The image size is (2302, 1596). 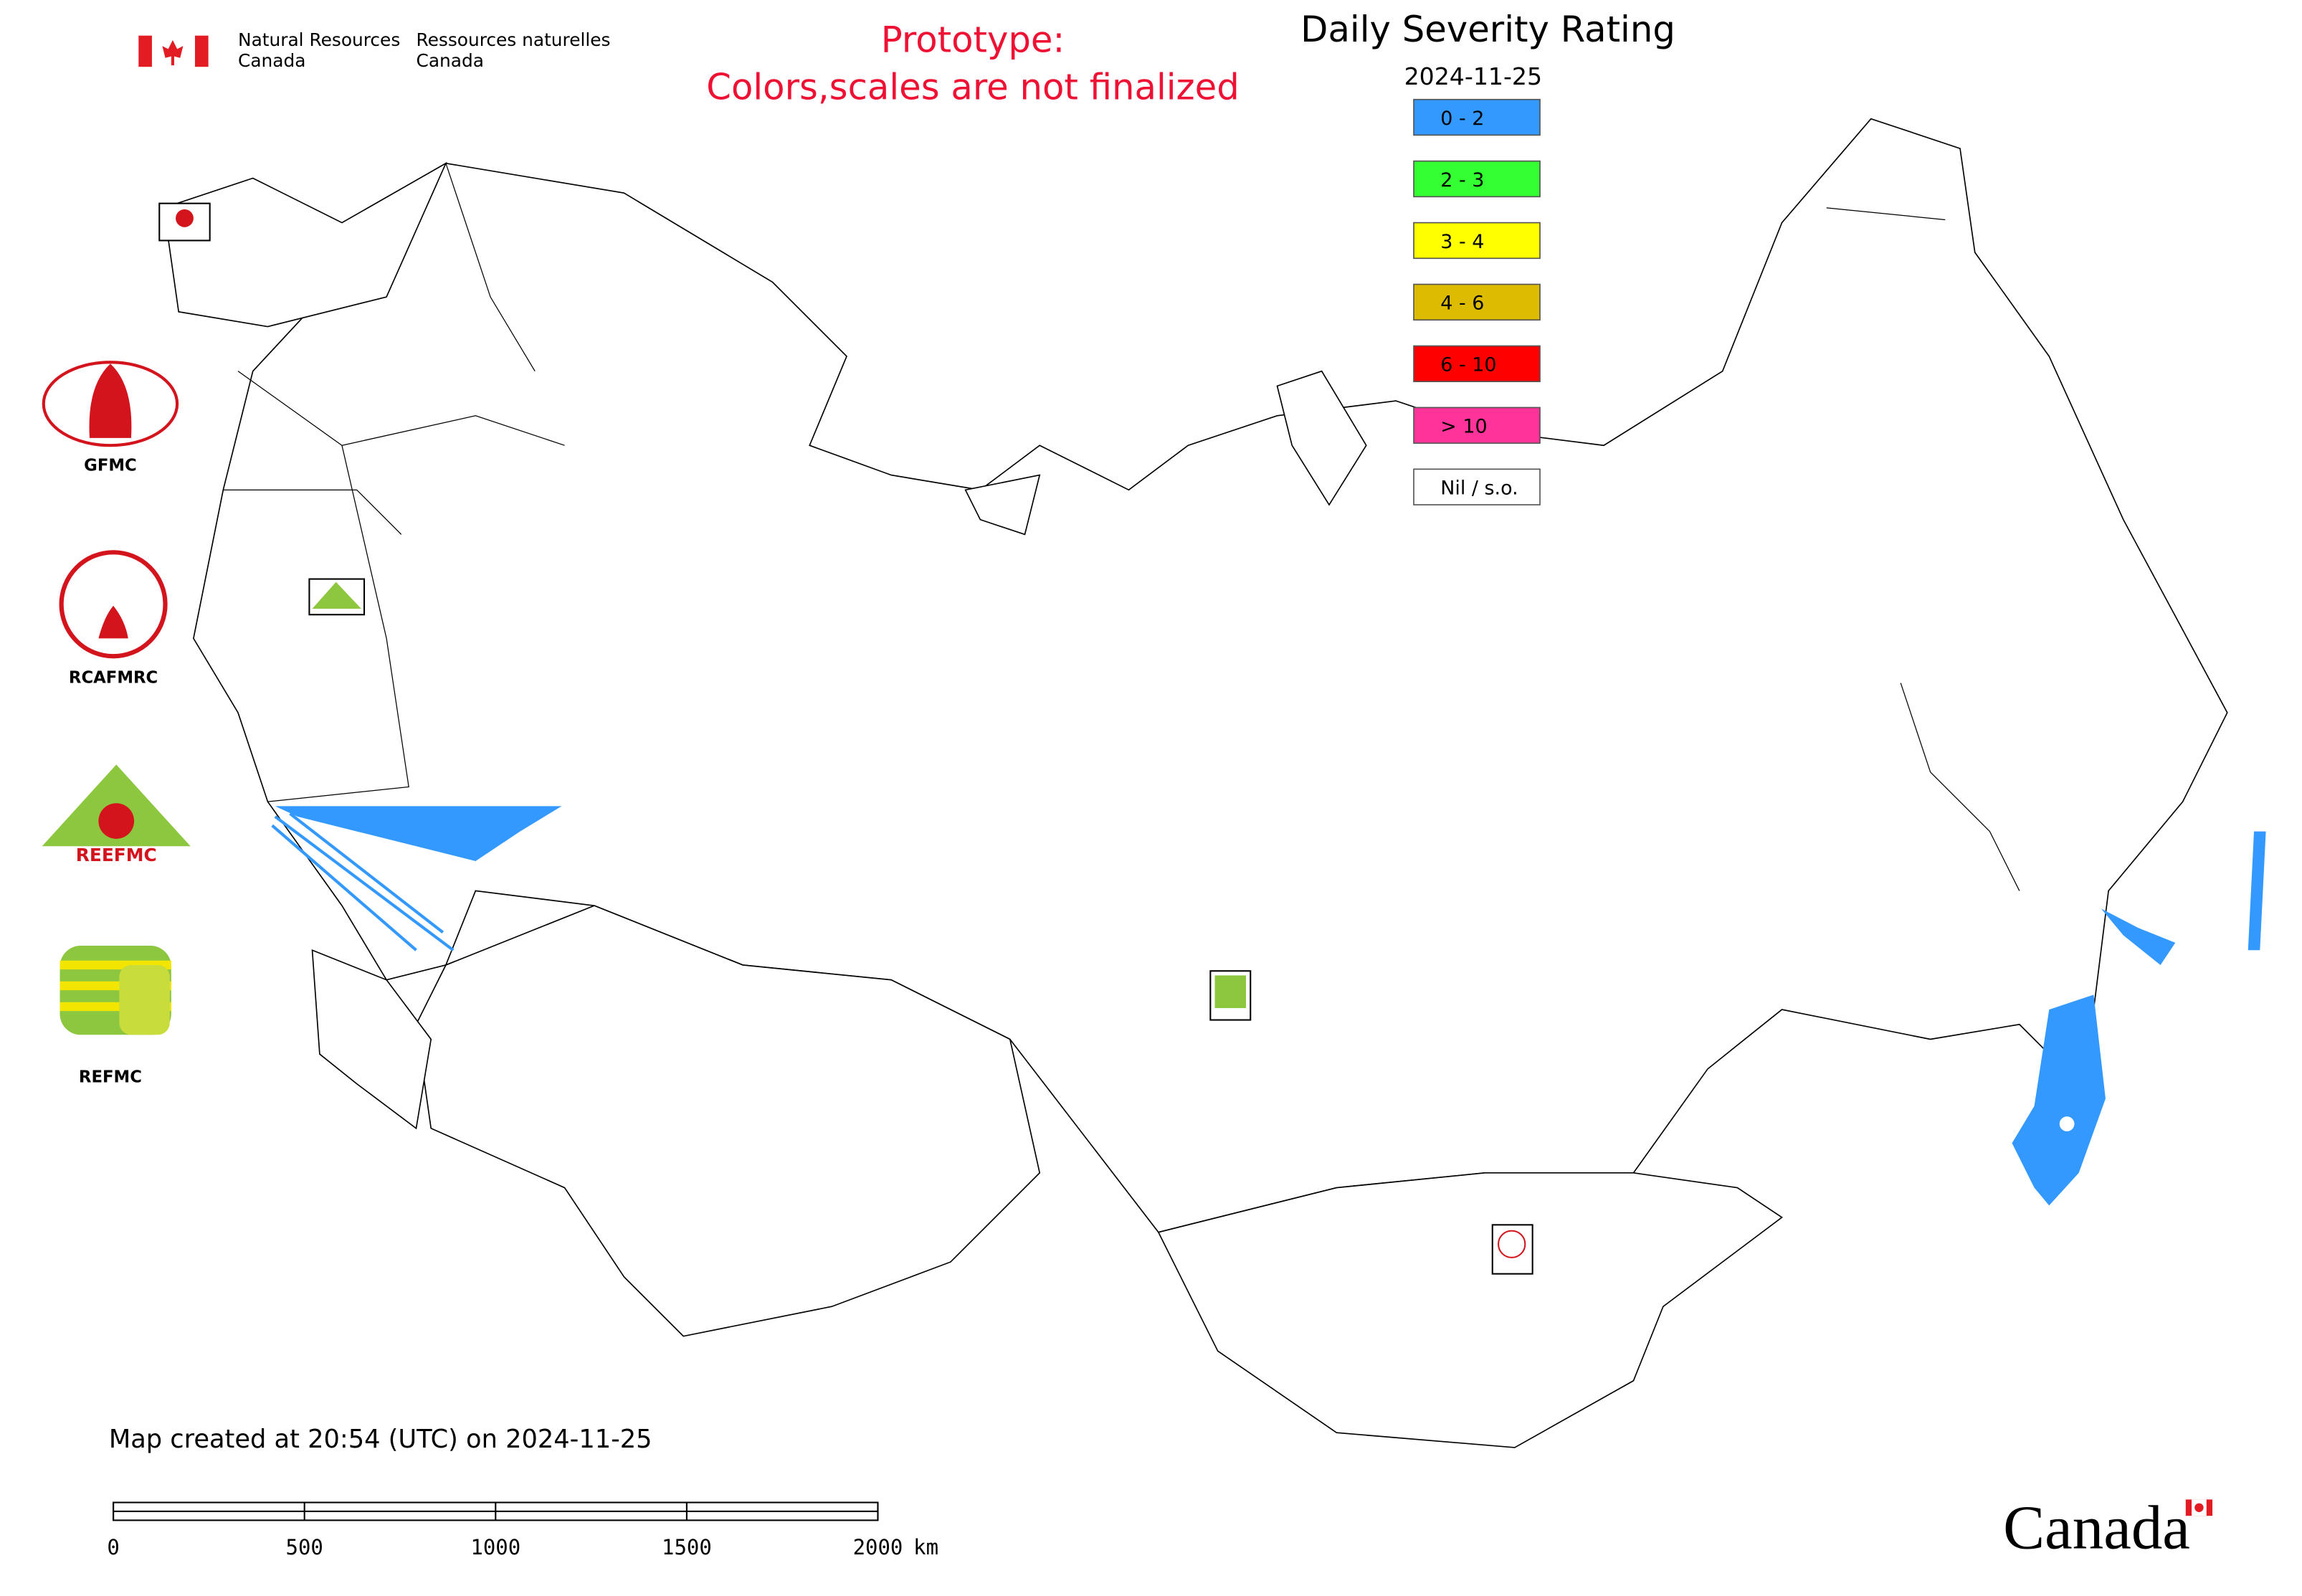 I want to click on logo-label: RCAFMRC, so click(x=113, y=678).